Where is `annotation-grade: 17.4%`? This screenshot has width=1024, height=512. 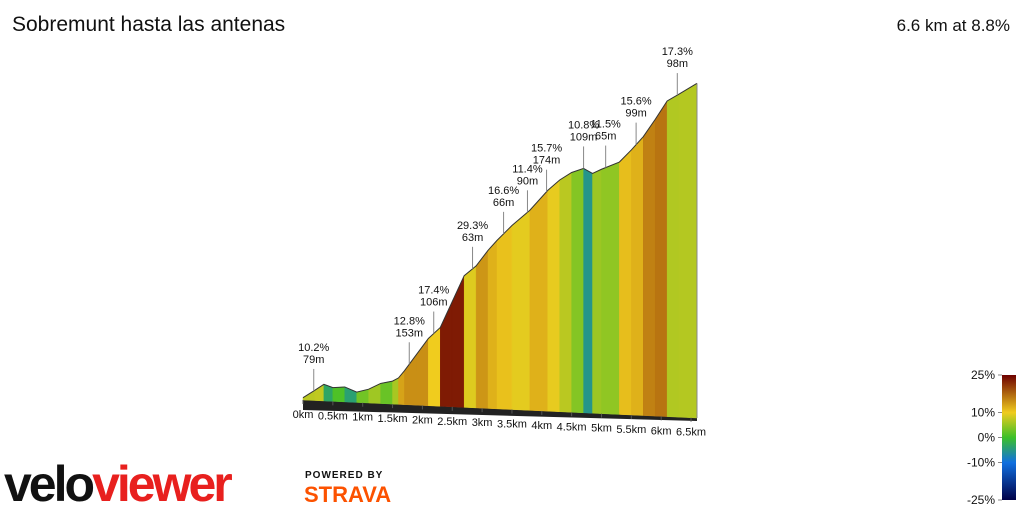
annotation-grade: 17.4% is located at coordinates (433, 291).